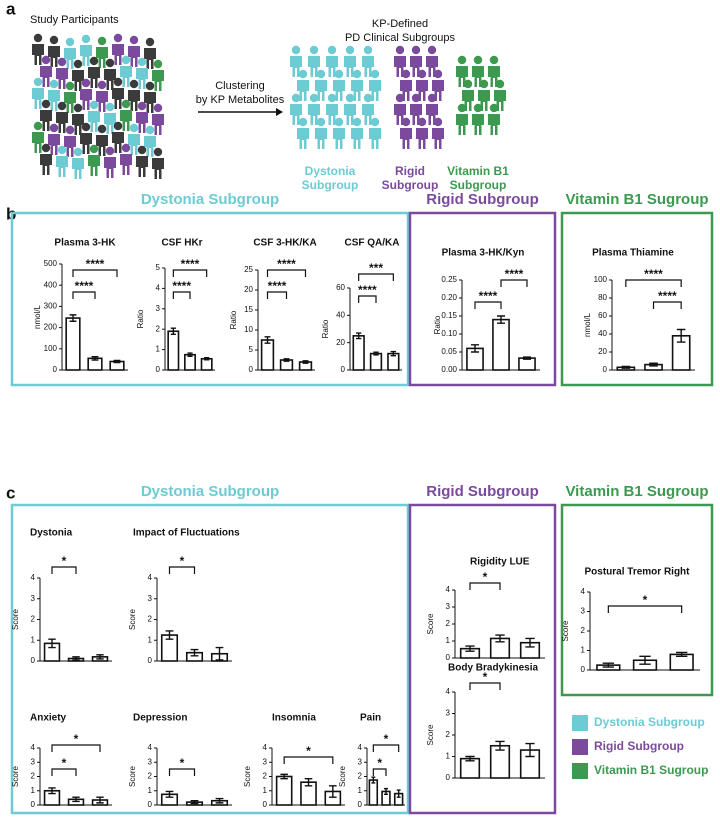  Describe the element at coordinates (637, 572) in the screenshot. I see `chart-title: Postural Tremor Right` at that location.